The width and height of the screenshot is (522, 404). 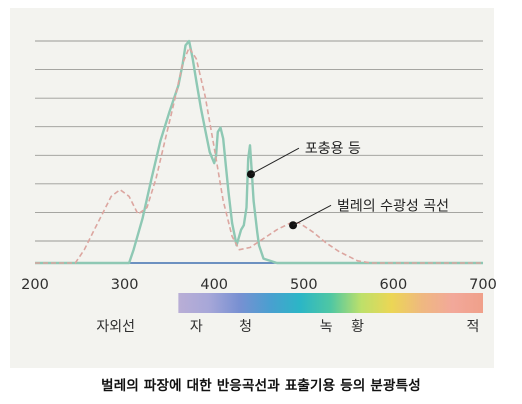 What do you see at coordinates (290, 314) in the screenshot?
I see `spectrum-band: 자외선 자 청 녹 황 적` at bounding box center [290, 314].